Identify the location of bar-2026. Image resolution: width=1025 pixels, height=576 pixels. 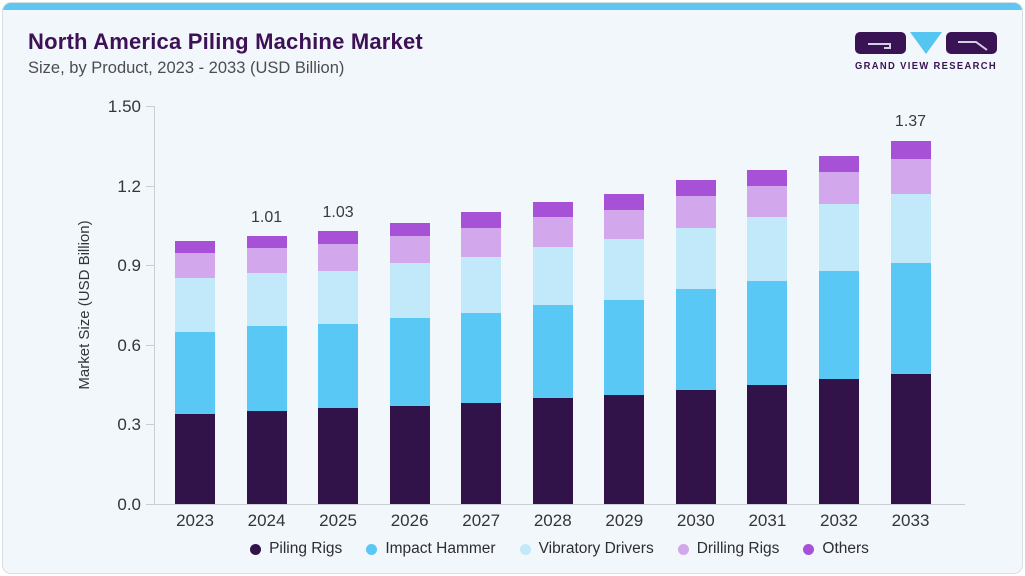
(409, 363).